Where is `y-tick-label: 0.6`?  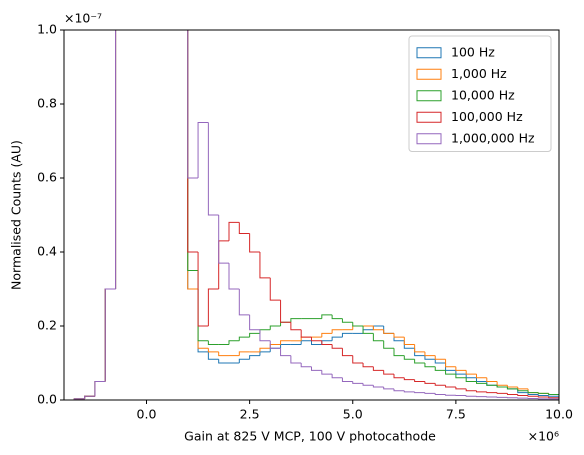 y-tick-label: 0.6 is located at coordinates (47, 177).